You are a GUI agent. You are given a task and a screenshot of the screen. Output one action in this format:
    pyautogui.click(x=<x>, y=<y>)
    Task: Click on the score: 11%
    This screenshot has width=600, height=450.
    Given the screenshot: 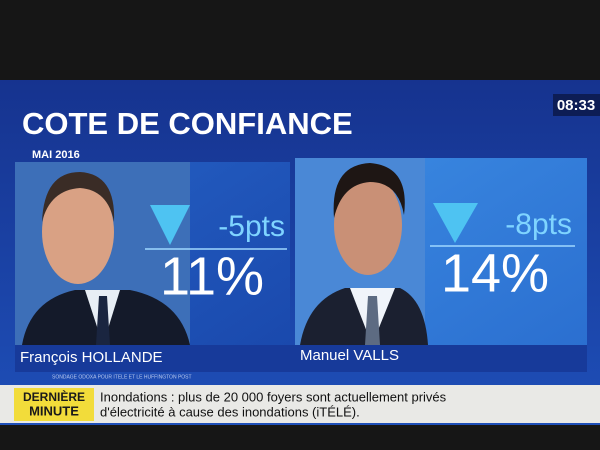 What is the action you would take?
    pyautogui.click(x=212, y=276)
    